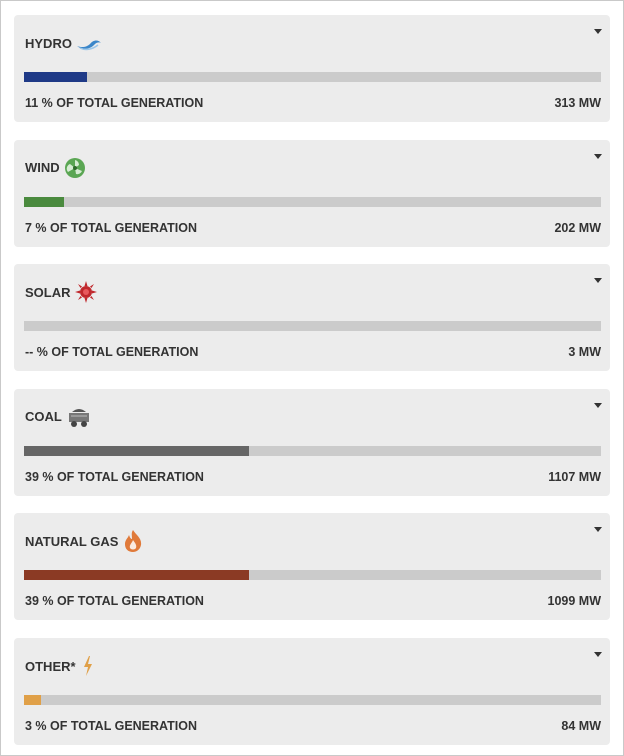 The width and height of the screenshot is (624, 756). What do you see at coordinates (42, 168) in the screenshot?
I see `source-name: WIND` at bounding box center [42, 168].